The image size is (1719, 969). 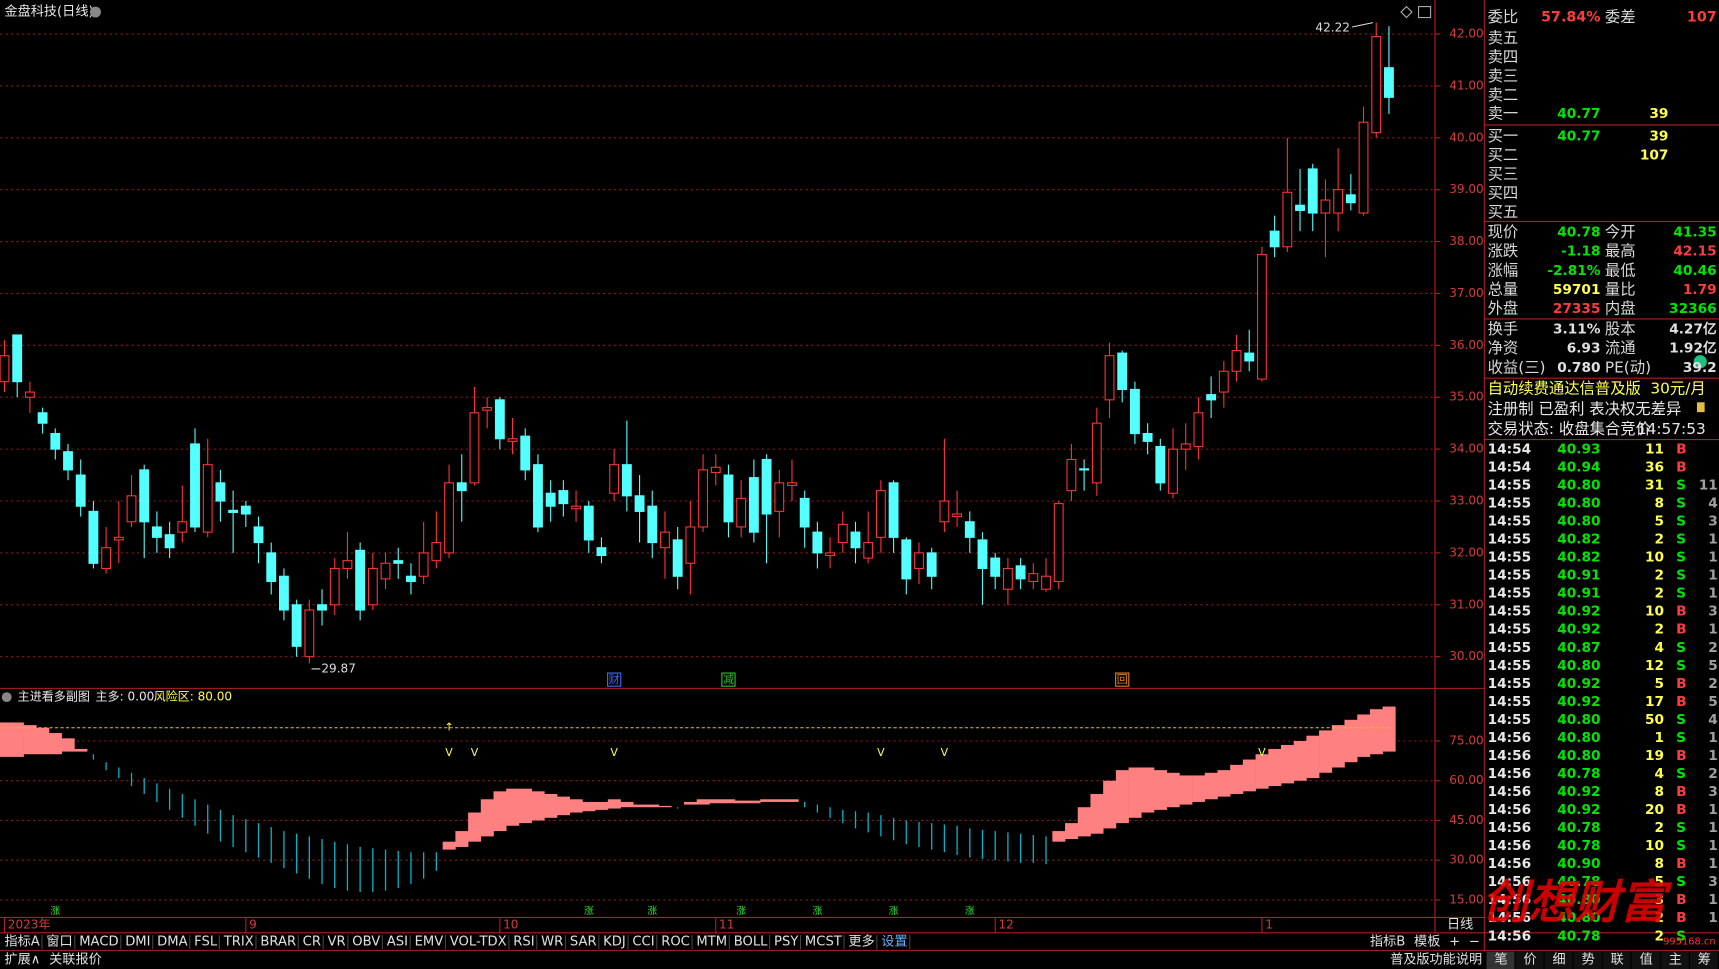 What do you see at coordinates (137, 942) in the screenshot?
I see `toolbar-button: DMI` at bounding box center [137, 942].